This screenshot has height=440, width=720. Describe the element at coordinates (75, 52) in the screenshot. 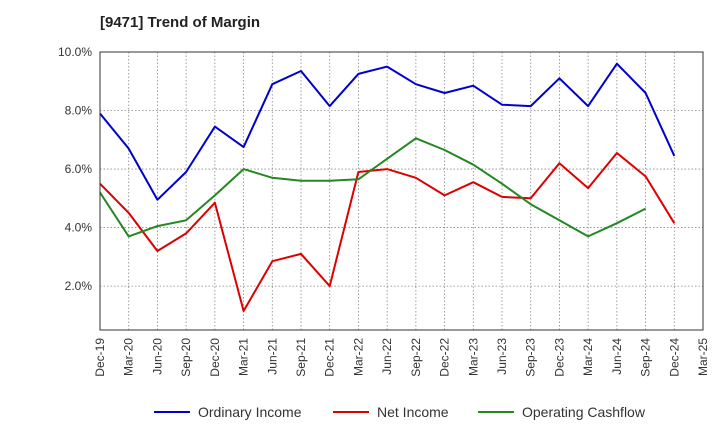

I see `y-tick-label: 10.0%` at that location.